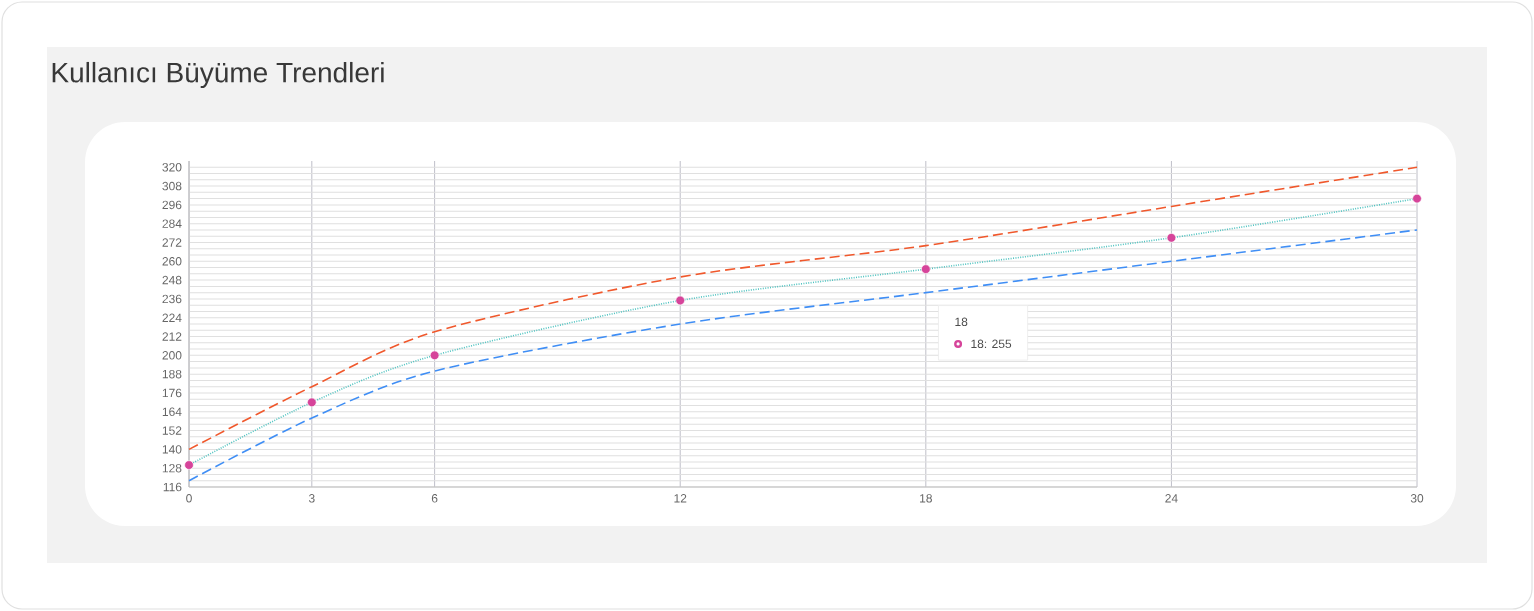 The height and width of the screenshot is (611, 1534). I want to click on y-tick-label: 272, so click(172, 242).